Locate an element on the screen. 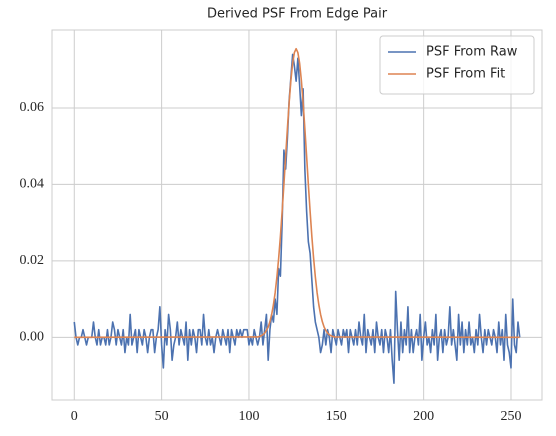  x-tick-label: 100 is located at coordinates (248, 416).